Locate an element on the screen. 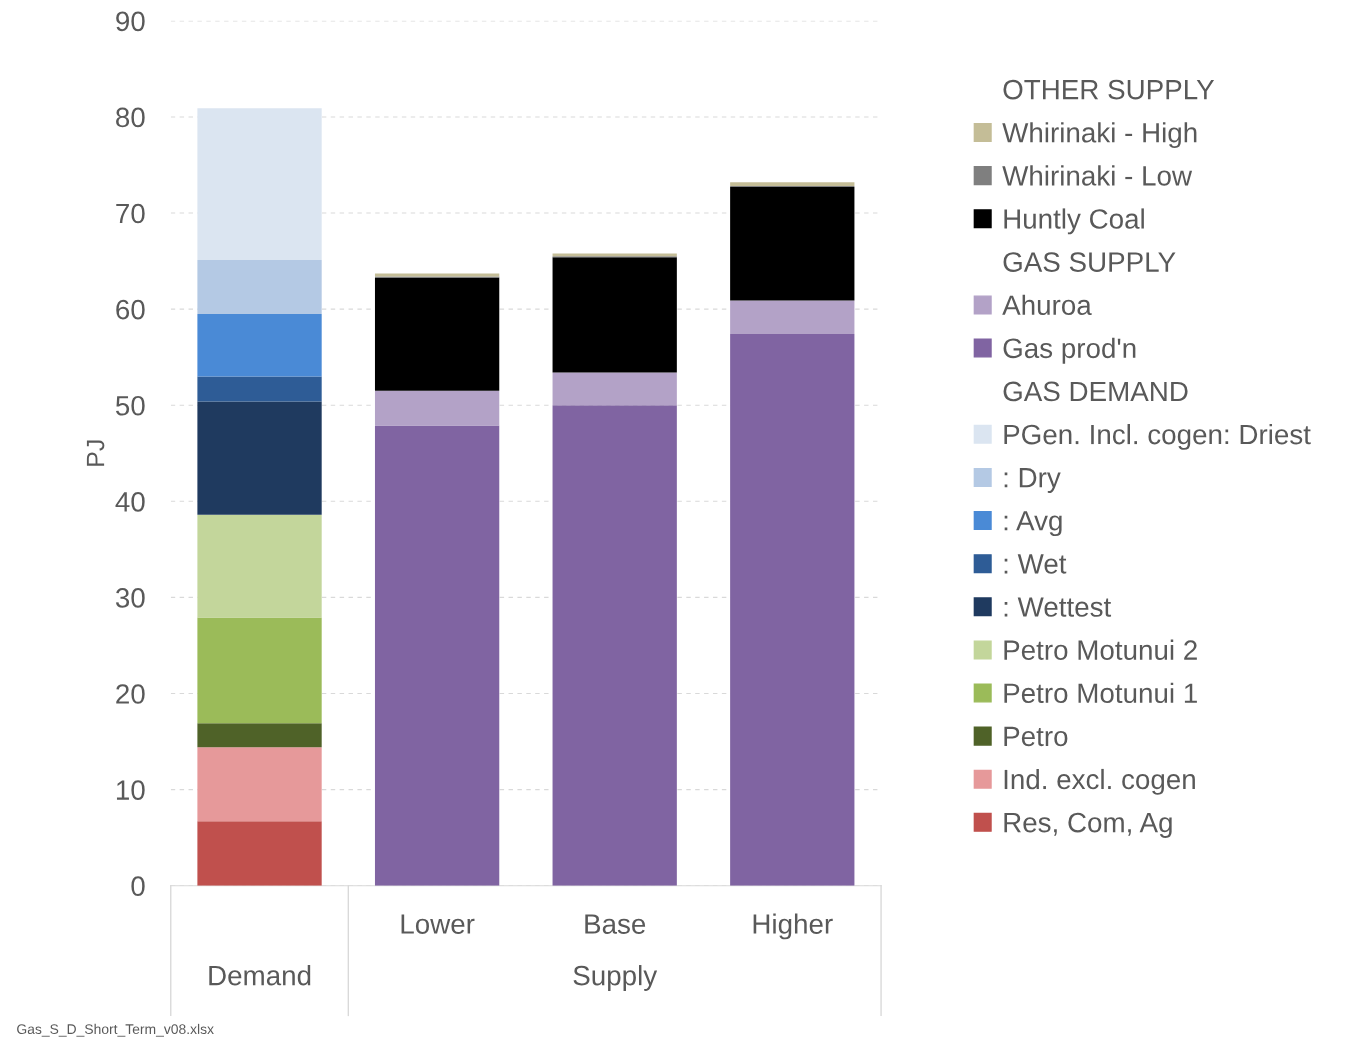  x-tick-label: Higher is located at coordinates (793, 926).